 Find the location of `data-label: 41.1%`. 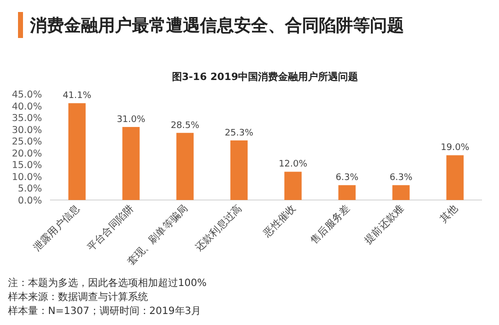

data-label: 41.1% is located at coordinates (77, 96).